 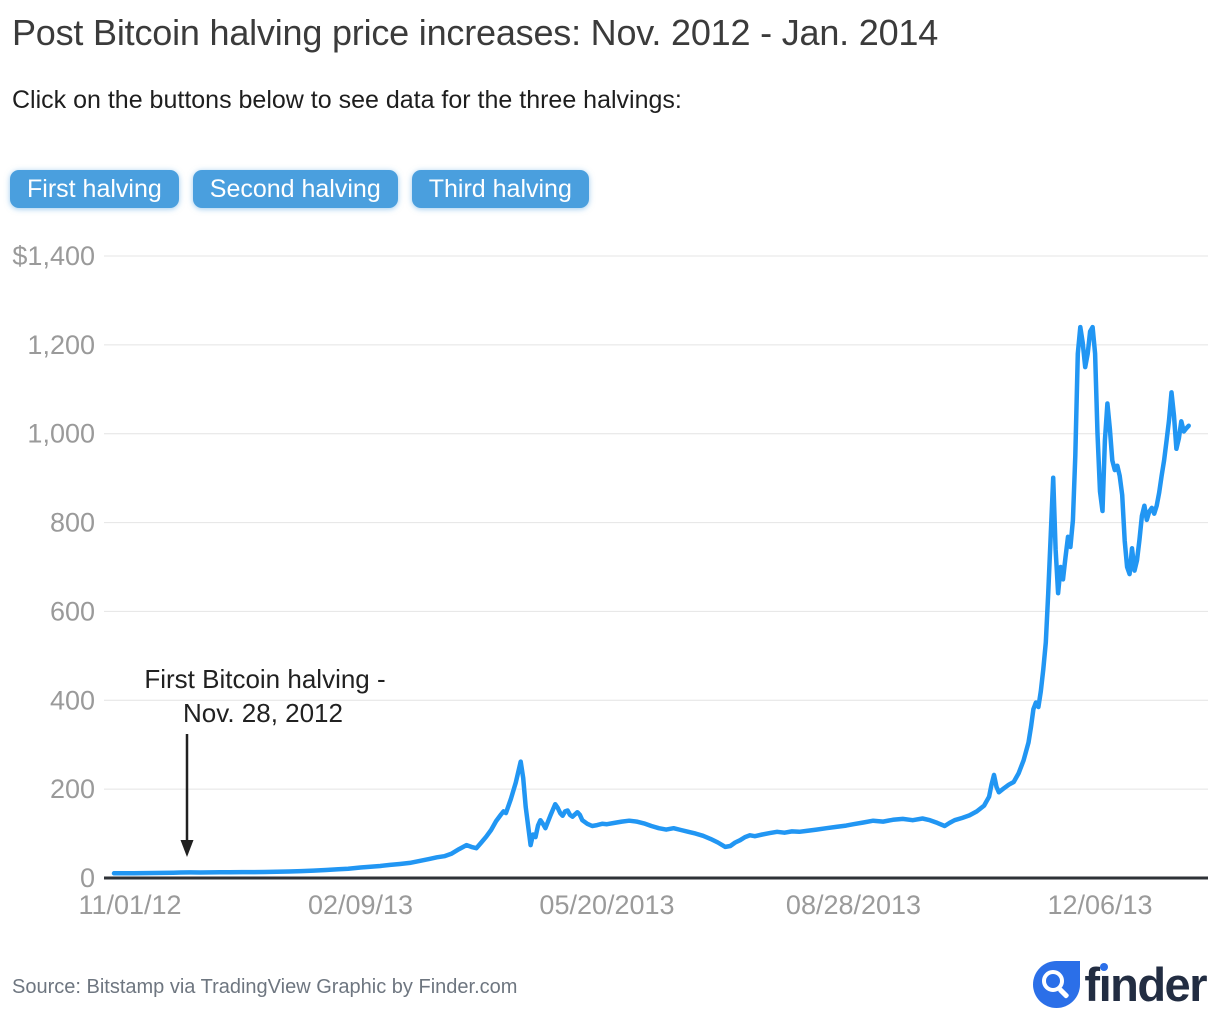 I want to click on x-axis-label: 05/20/2013, so click(x=606, y=905).